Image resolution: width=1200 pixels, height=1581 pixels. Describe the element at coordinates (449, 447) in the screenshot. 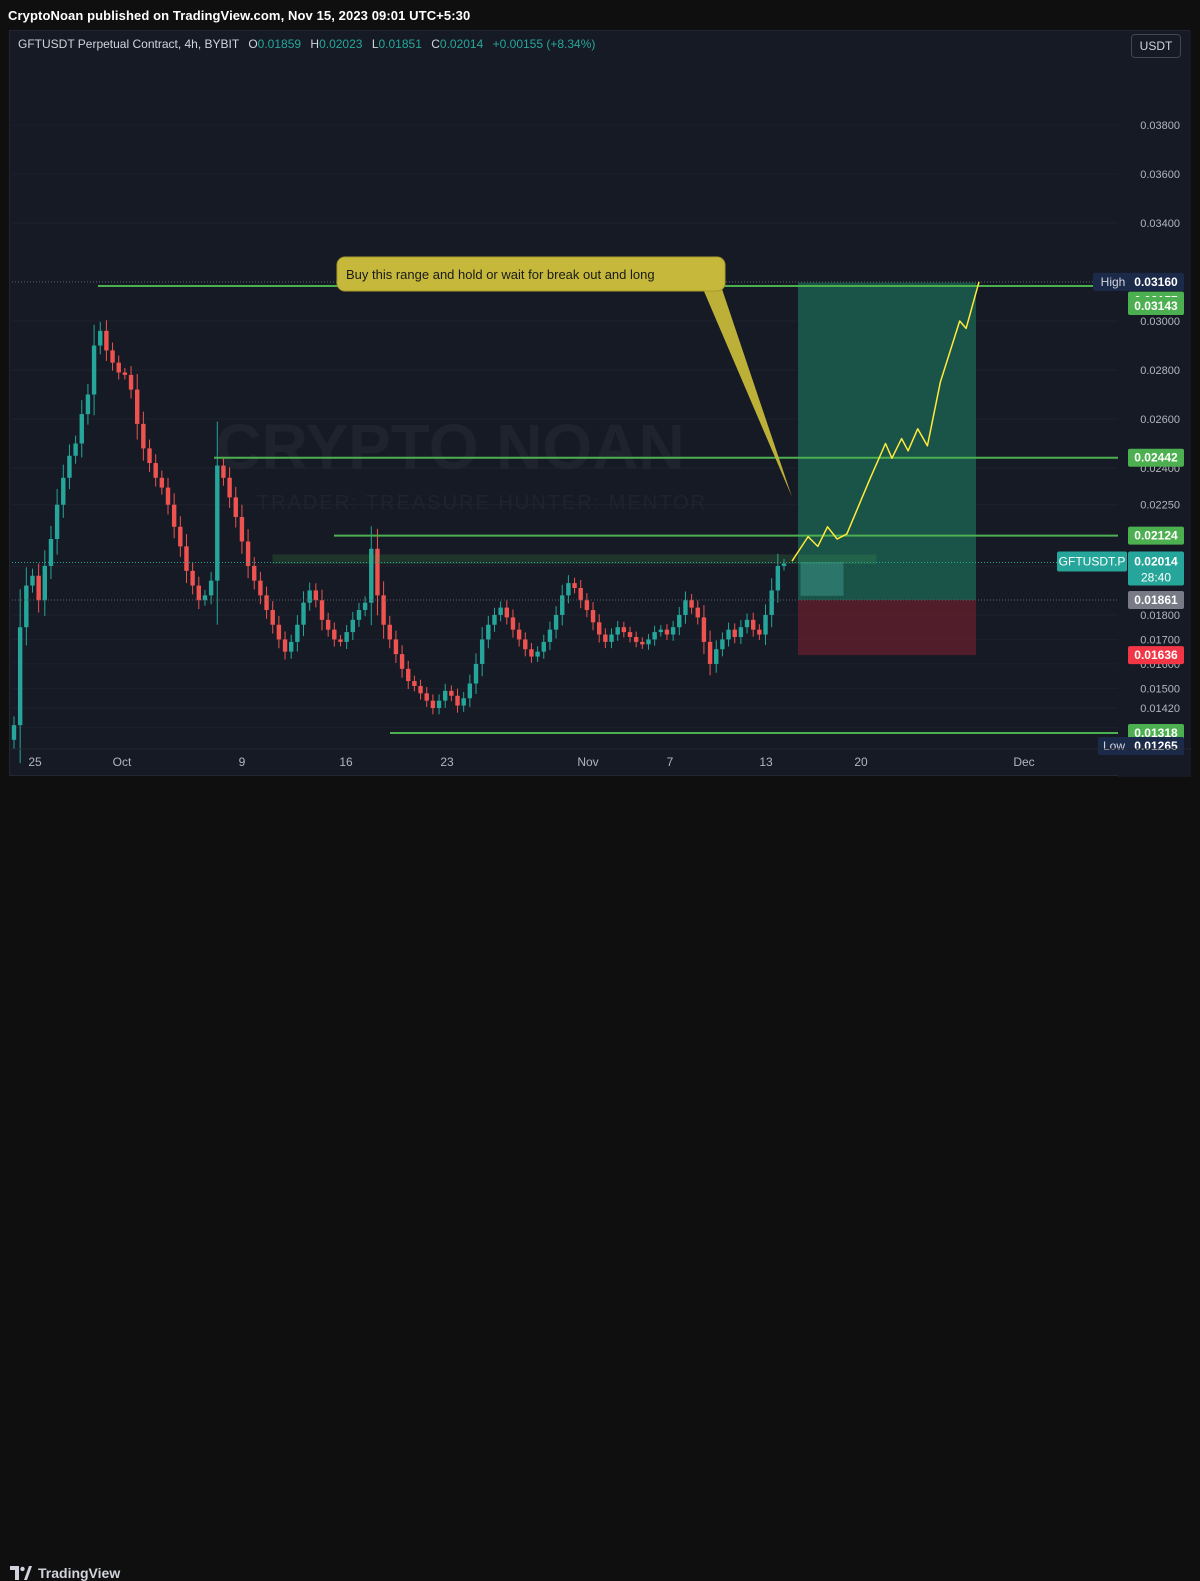

I see `watermark-title: CRYPTO NOAN` at that location.